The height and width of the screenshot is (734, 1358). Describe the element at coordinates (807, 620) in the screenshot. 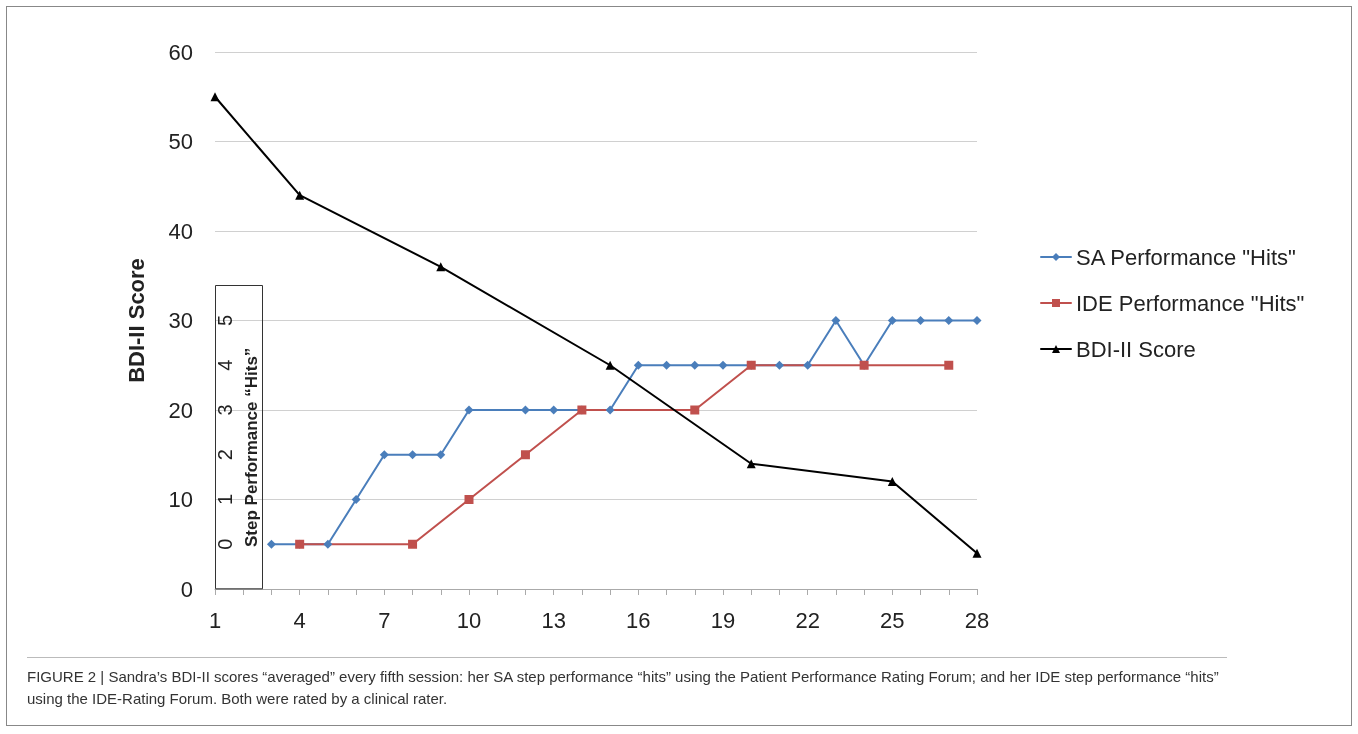

I see `x-tick-label: 22` at that location.